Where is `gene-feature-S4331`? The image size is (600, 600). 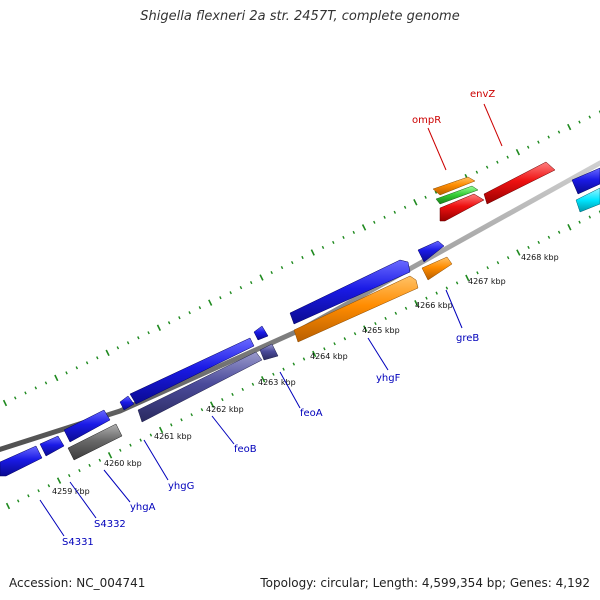
gene-feature-S4331 is located at coordinates (21, 461).